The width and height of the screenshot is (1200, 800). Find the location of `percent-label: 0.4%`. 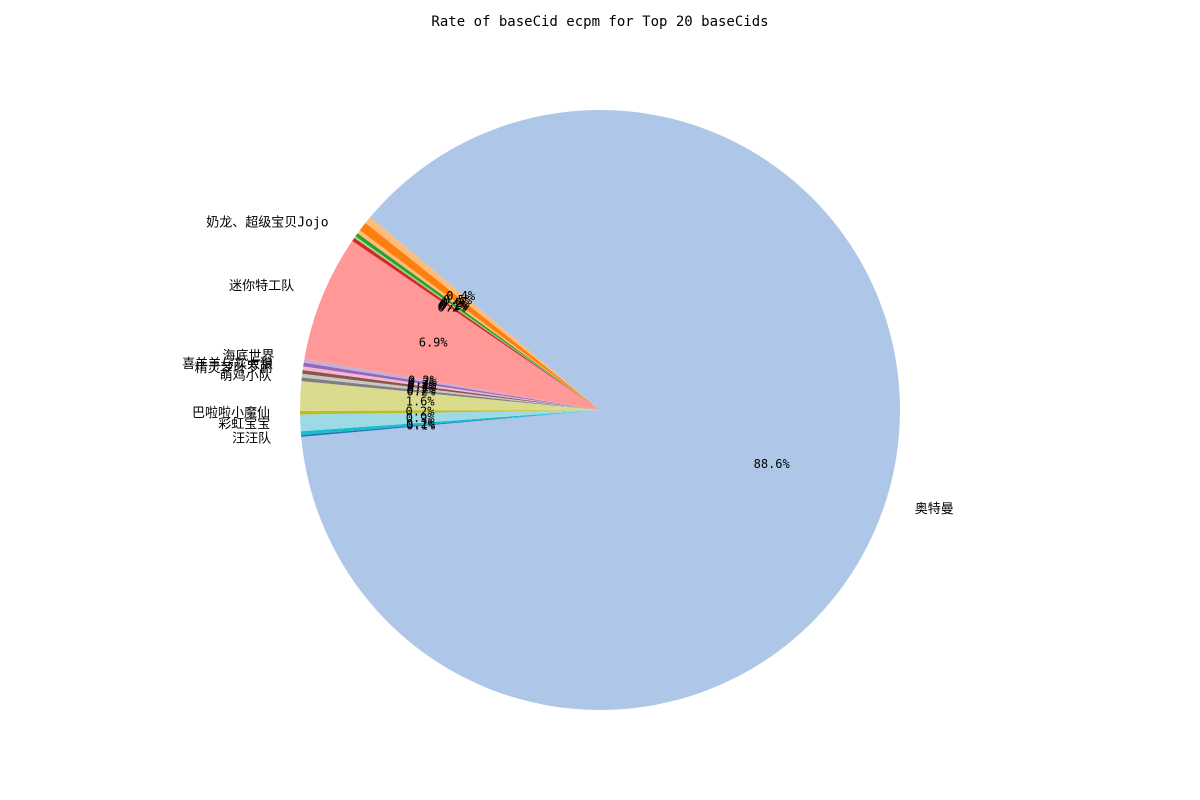

percent-label: 0.4% is located at coordinates (461, 296).